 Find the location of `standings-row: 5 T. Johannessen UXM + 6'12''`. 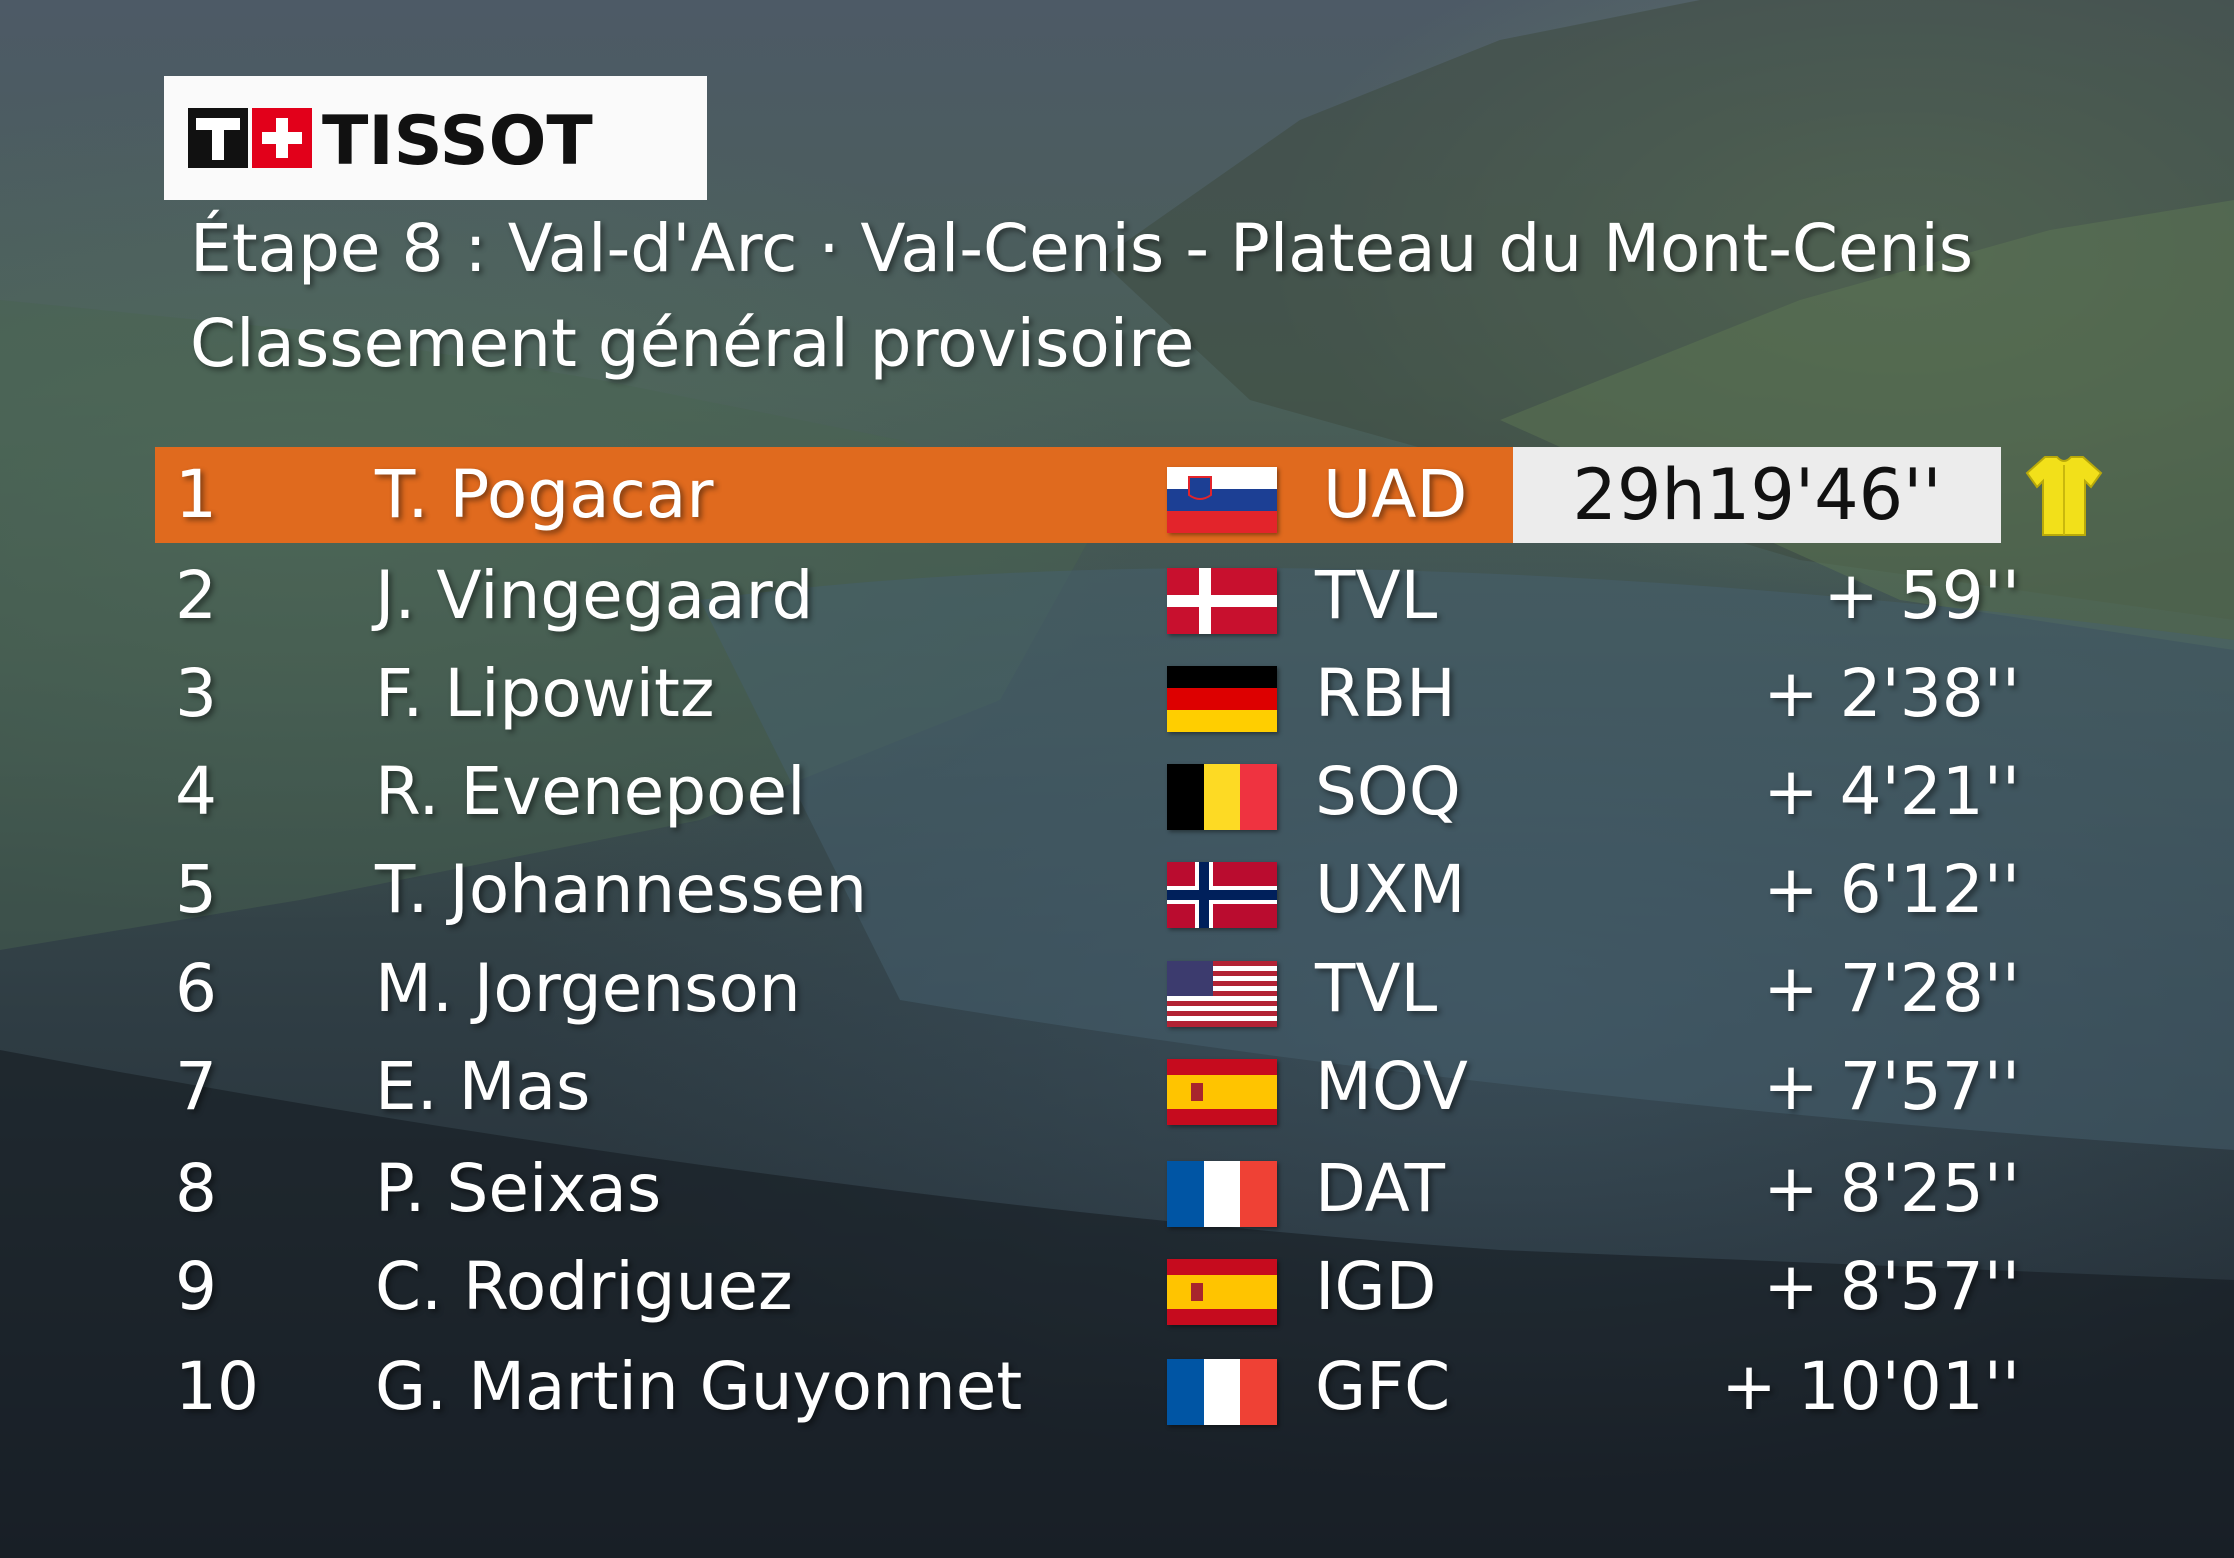

standings-row: 5 T. Johannessen UXM + 6'12'' is located at coordinates (1095, 890).